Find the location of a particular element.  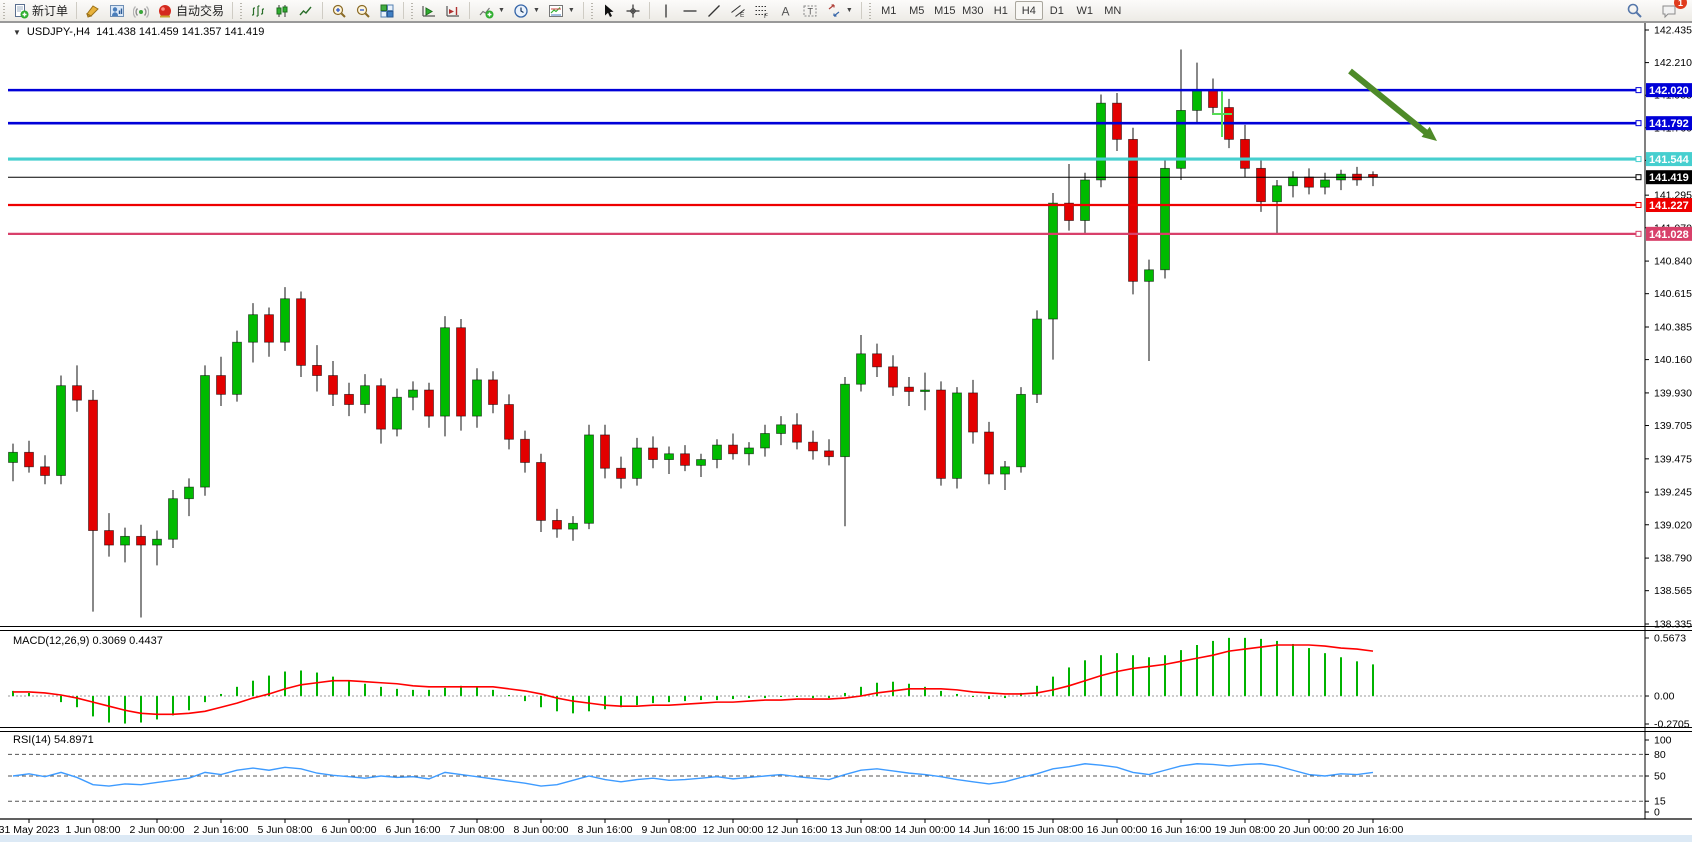

arrows-button: ▼ is located at coordinates (839, 10).